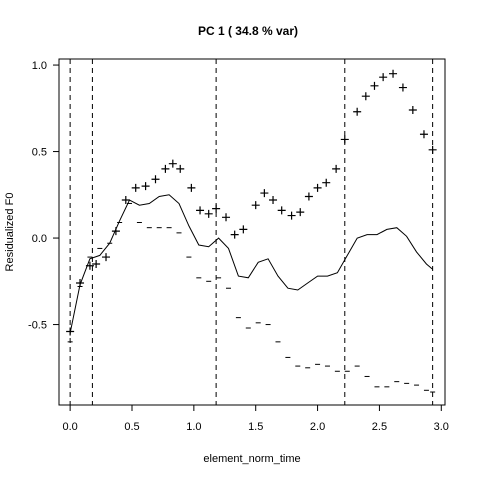 Image resolution: width=480 pixels, height=480 pixels. Describe the element at coordinates (39, 153) in the screenshot. I see `y-tick-label: 0.5` at that location.